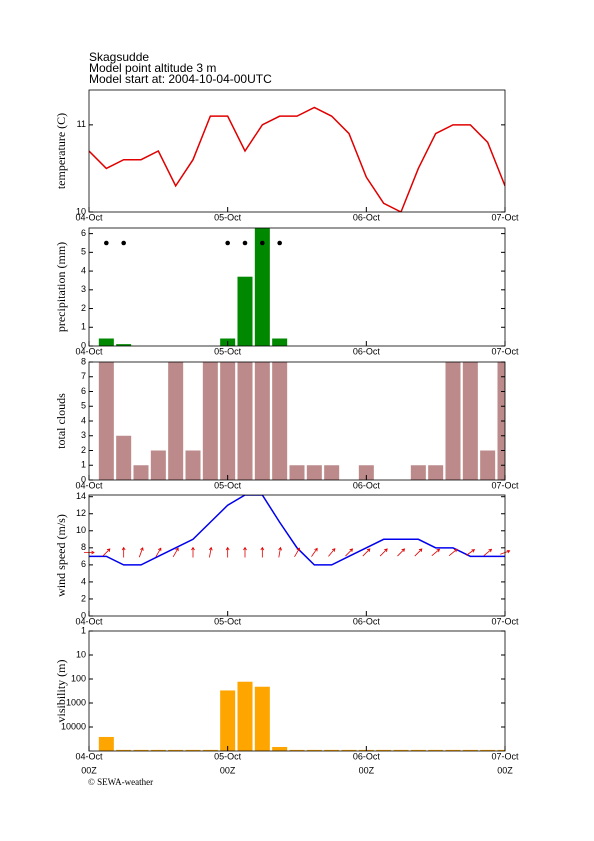 This screenshot has height=841, width=594. I want to click on footer: © SEWA-weather, so click(120, 782).